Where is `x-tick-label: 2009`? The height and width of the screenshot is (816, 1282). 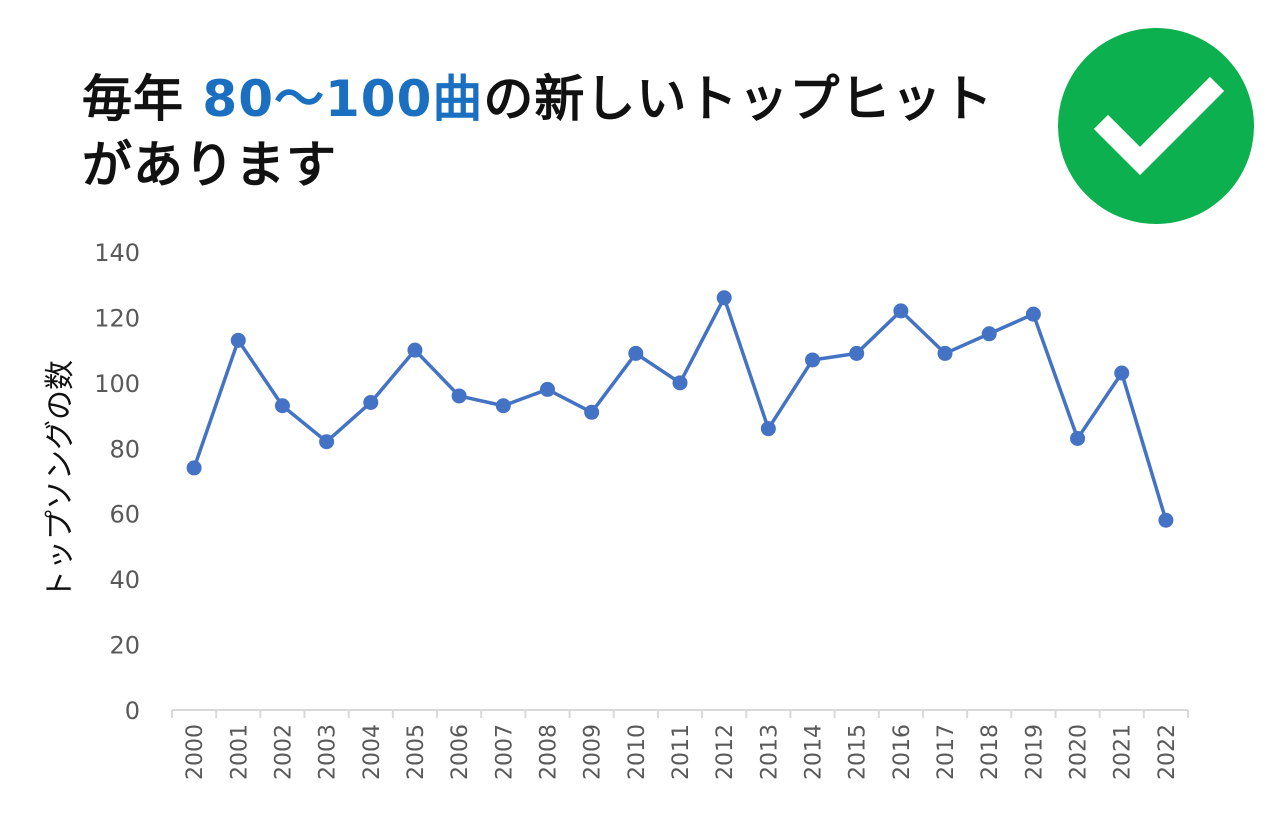
x-tick-label: 2009 is located at coordinates (593, 752).